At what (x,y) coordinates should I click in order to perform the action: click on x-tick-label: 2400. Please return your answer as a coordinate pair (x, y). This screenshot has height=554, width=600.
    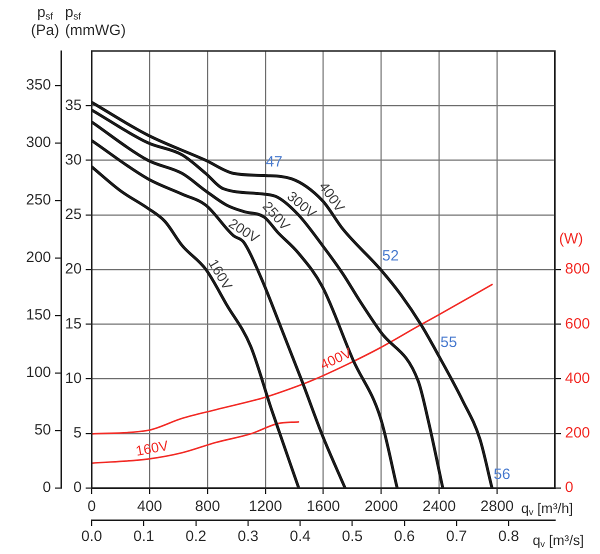
    Looking at the image, I should click on (439, 507).